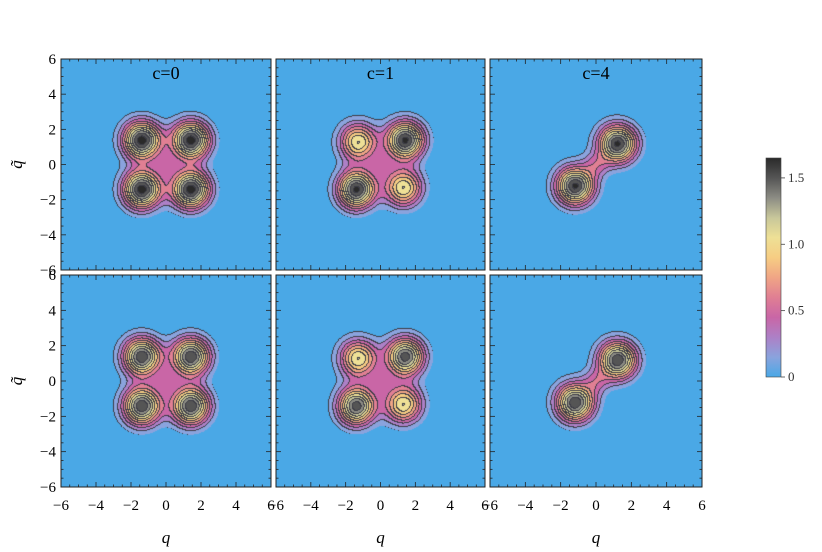 This screenshot has width=822, height=552. I want to click on x-axis-labels: −6 −4 −2 0 2 4 6 q −6 −4 −2 0 2 4 6 q −6 −4 −2 0 2 4 6 q, so click(379, 522).